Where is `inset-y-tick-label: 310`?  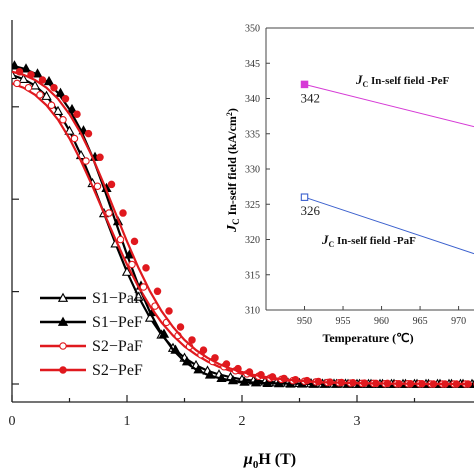 inset-y-tick-label: 310 is located at coordinates (252, 311).